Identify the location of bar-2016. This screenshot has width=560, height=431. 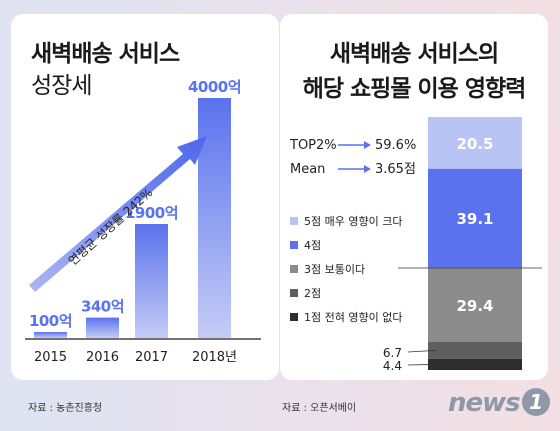
(102, 327).